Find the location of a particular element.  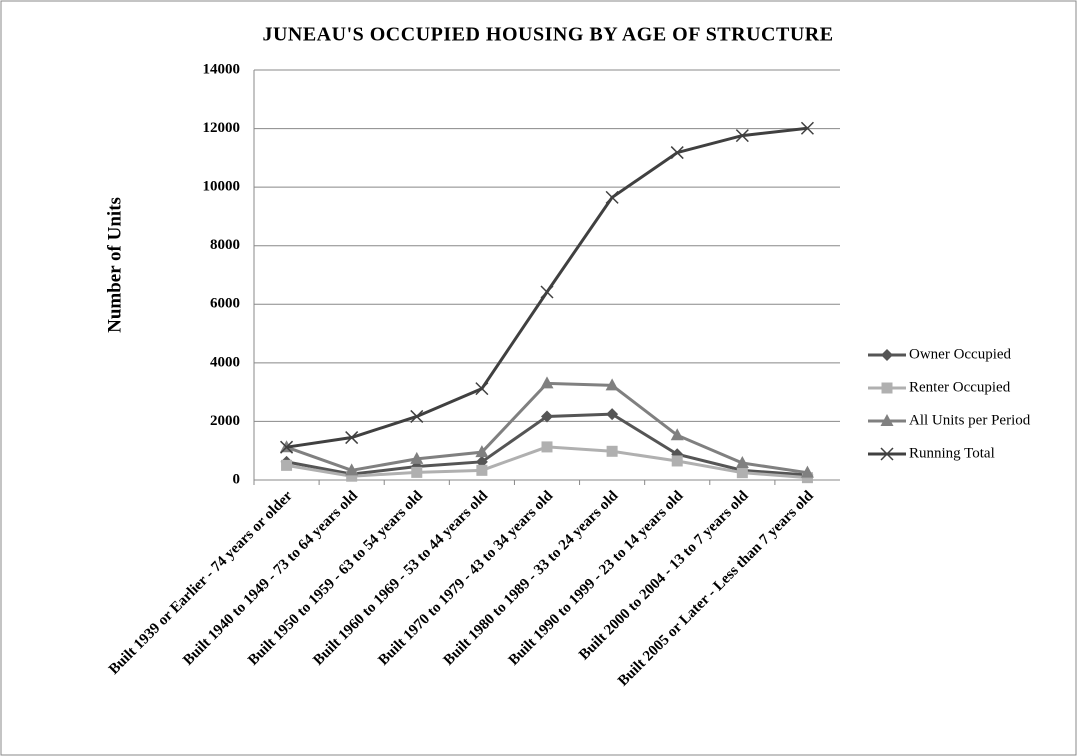

legend-label: Owner Occupied is located at coordinates (960, 354).